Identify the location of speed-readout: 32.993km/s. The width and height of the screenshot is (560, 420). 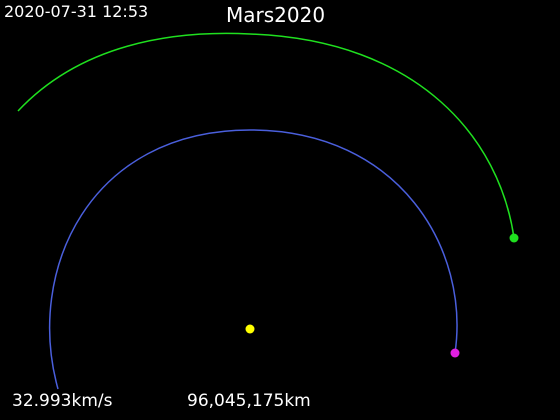
(62, 401).